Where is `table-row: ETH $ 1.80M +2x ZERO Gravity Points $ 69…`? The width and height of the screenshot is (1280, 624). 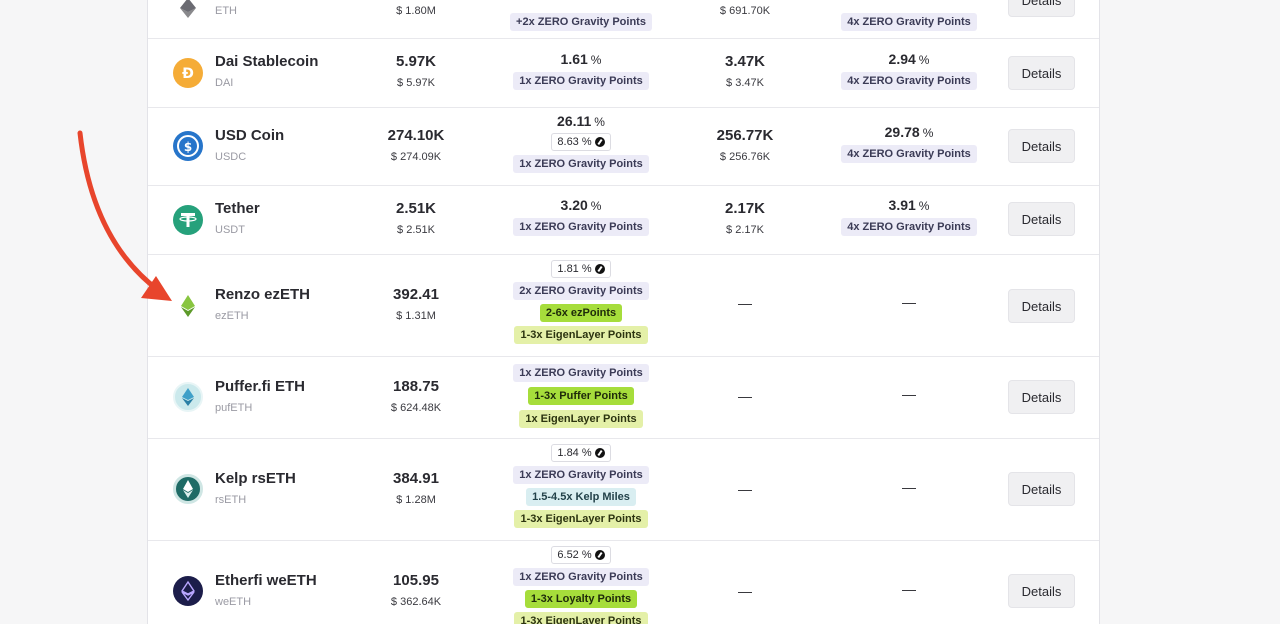 table-row: ETH $ 1.80M +2x ZERO Gravity Points $ 69… is located at coordinates (623, 19).